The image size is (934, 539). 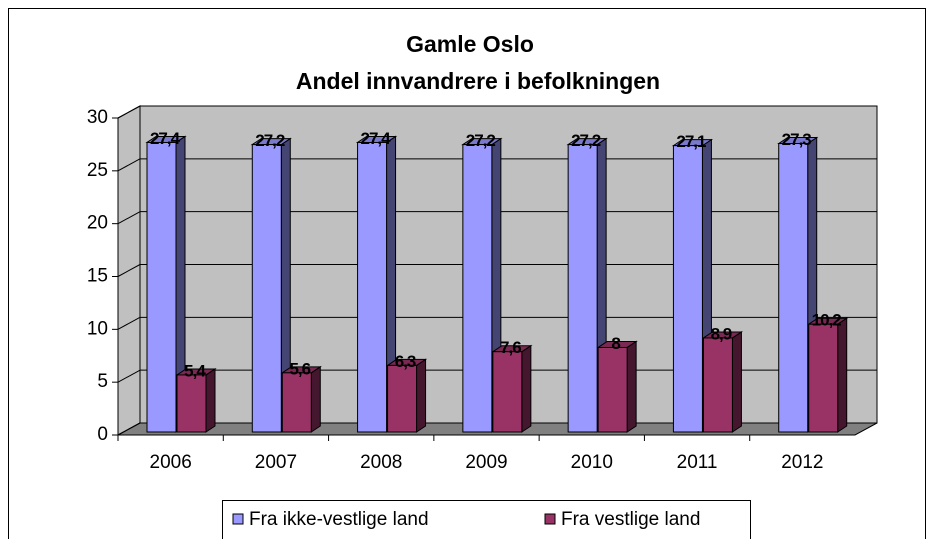 I want to click on y-tick-label: 0, so click(x=102, y=434).